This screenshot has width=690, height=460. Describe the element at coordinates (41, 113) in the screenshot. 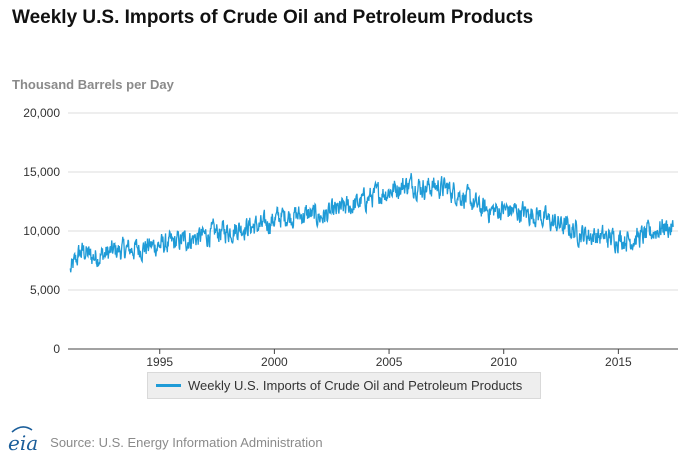

I see `y-tick-label: 20,000` at that location.